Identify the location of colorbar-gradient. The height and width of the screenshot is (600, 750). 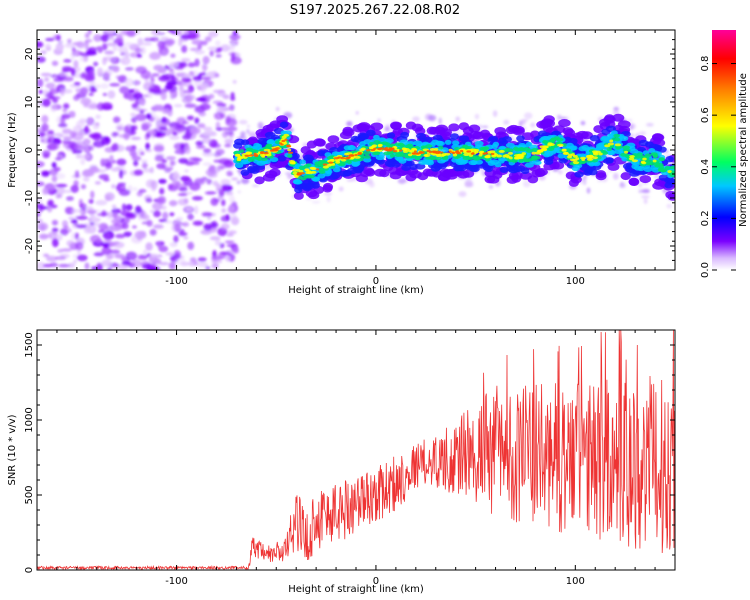
(724, 150).